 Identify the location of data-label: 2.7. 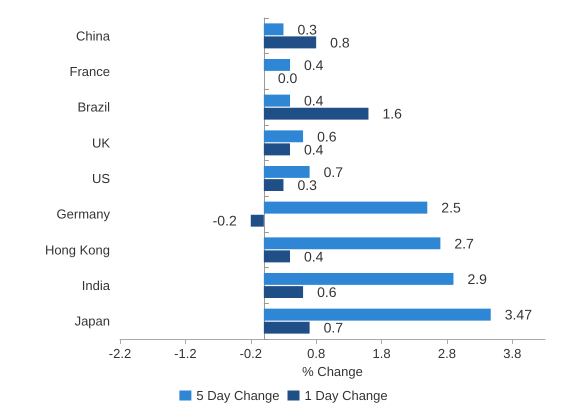
(464, 243).